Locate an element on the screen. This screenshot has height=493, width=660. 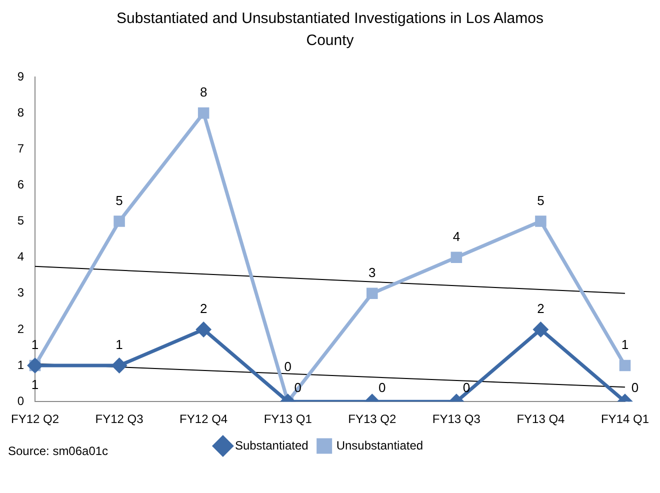
y-tick-label: 0 is located at coordinates (20, 401).